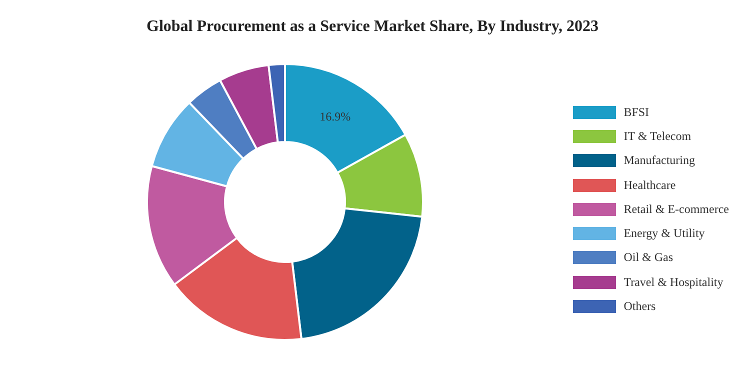  What do you see at coordinates (373, 27) in the screenshot?
I see `chart-title: Global Procurement as a Service Market Share, By Industry, 2023` at bounding box center [373, 27].